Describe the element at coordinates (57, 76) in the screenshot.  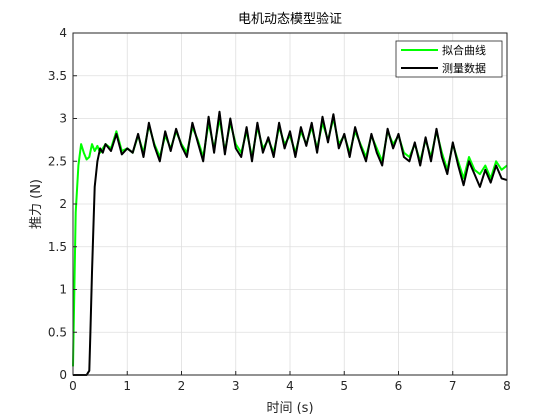
I see `y-tick-label: 3.5` at that location.